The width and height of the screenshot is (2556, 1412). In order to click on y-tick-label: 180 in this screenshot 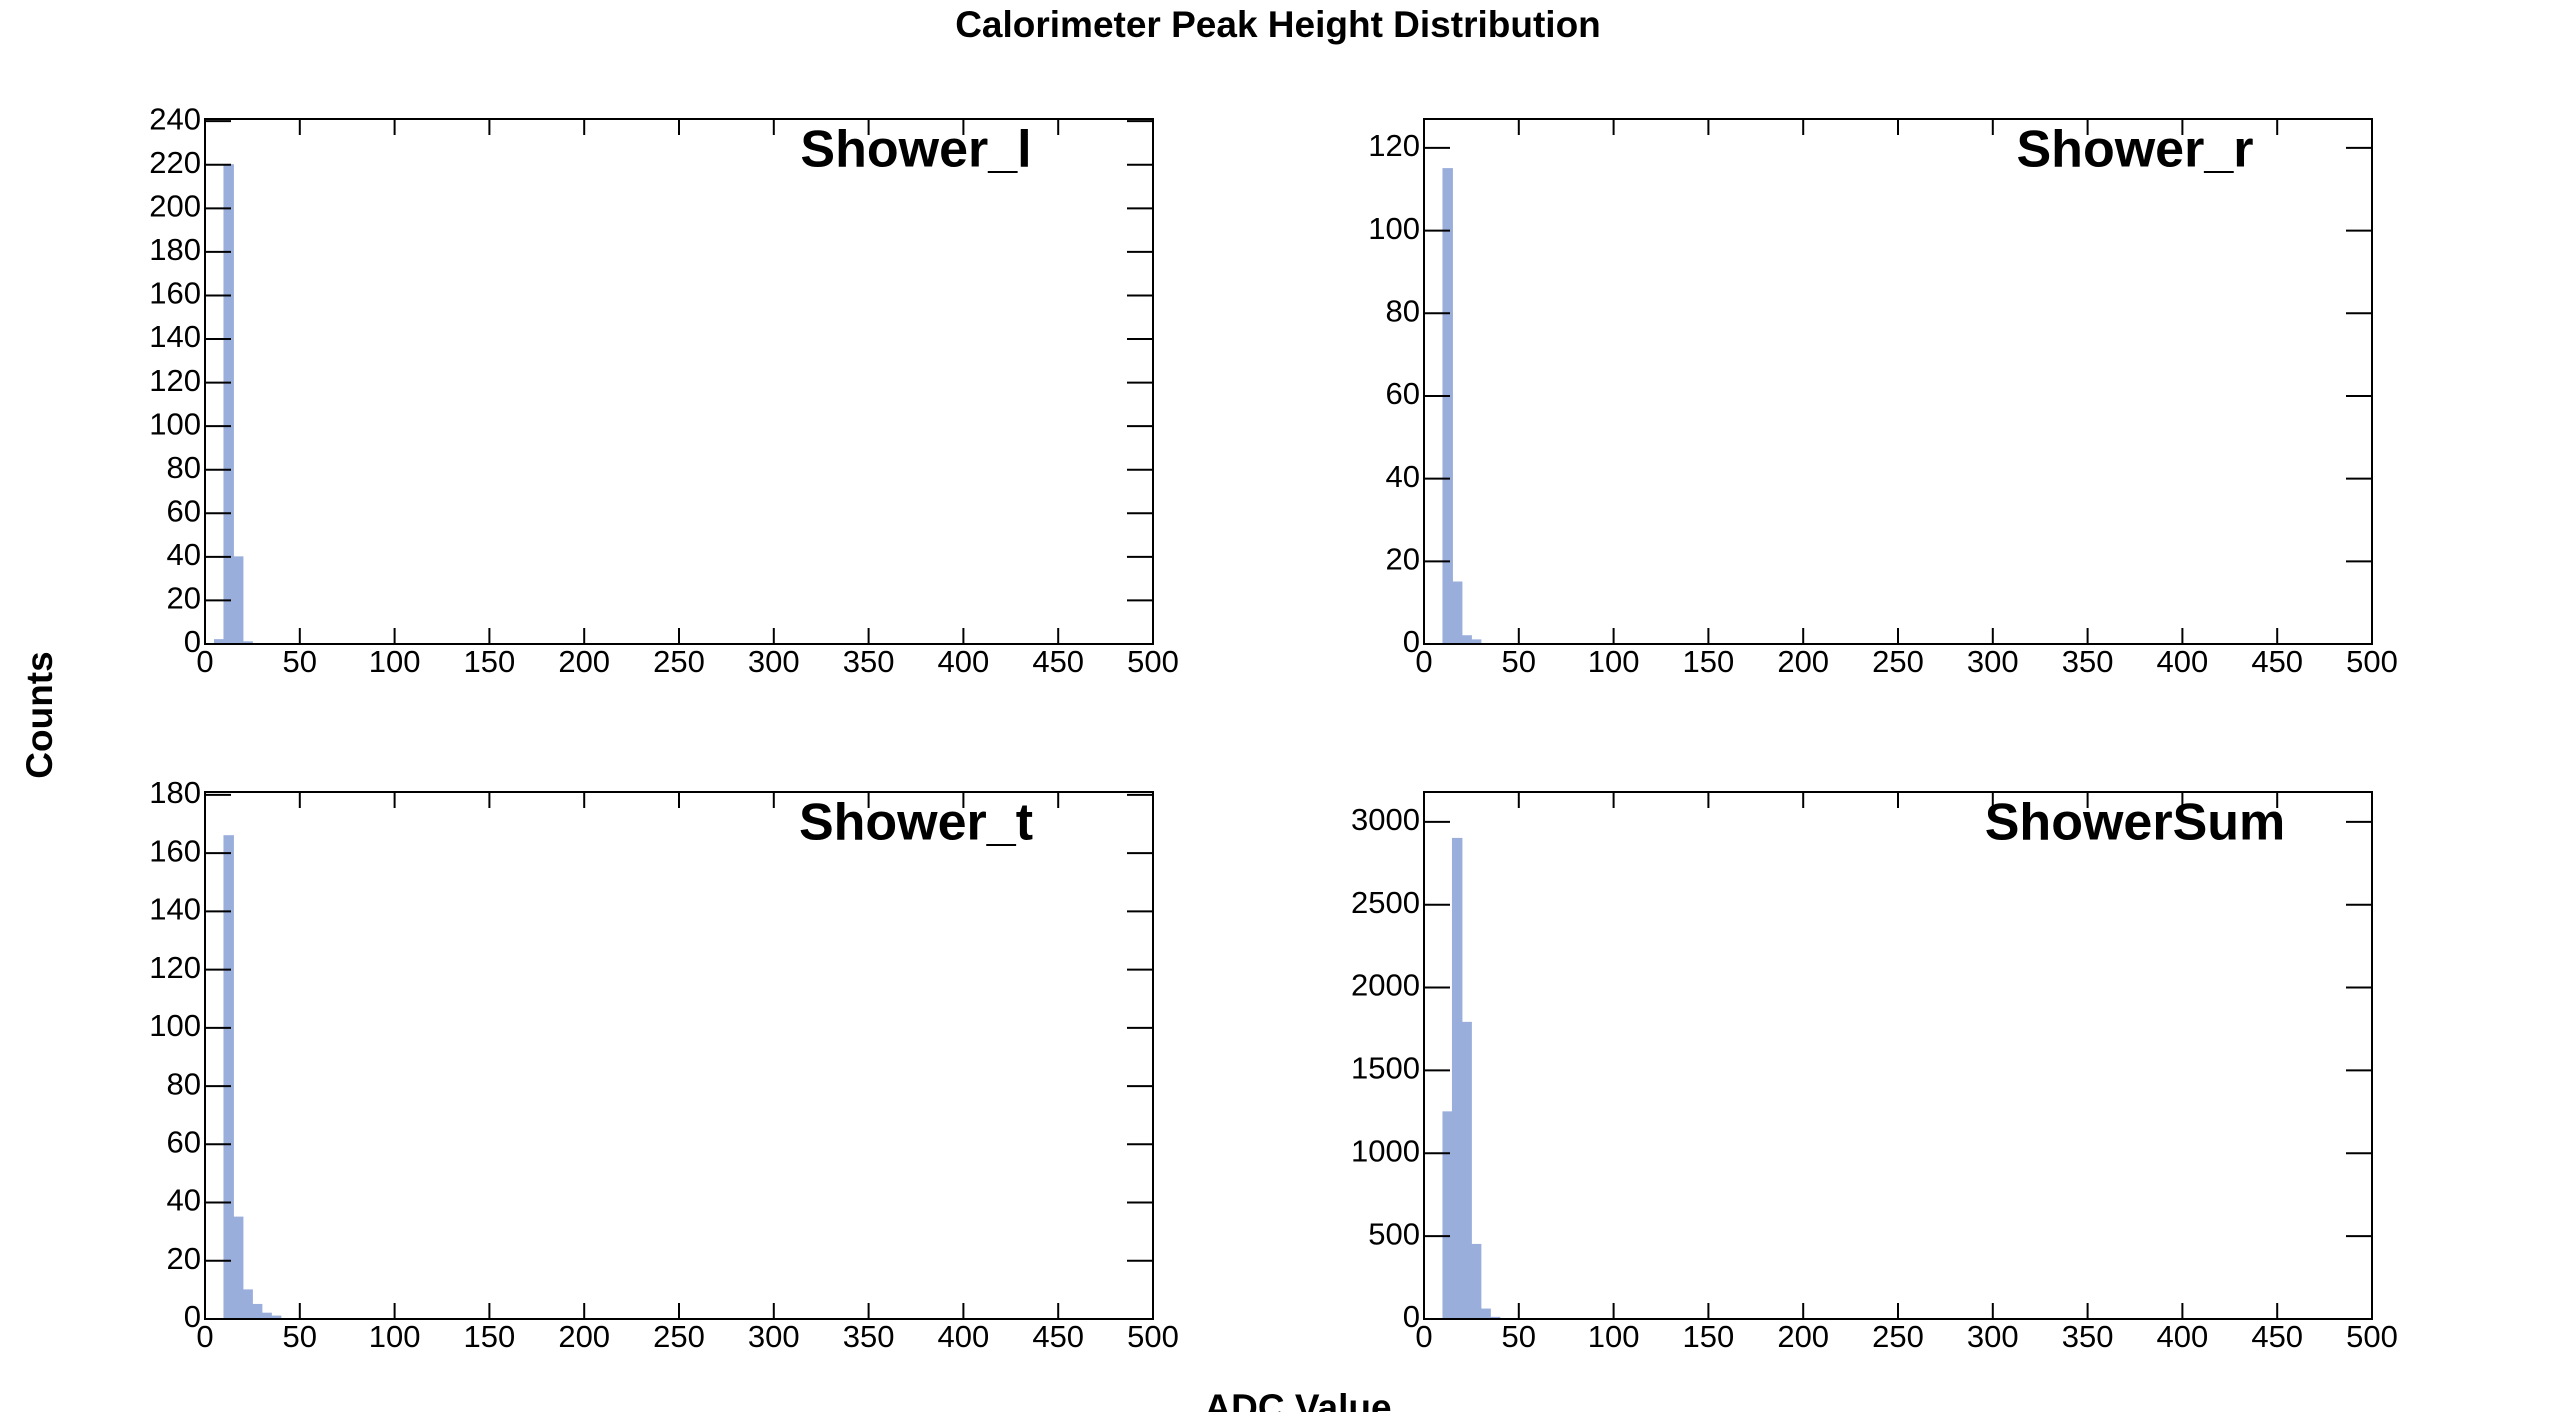, I will do `click(175, 249)`.